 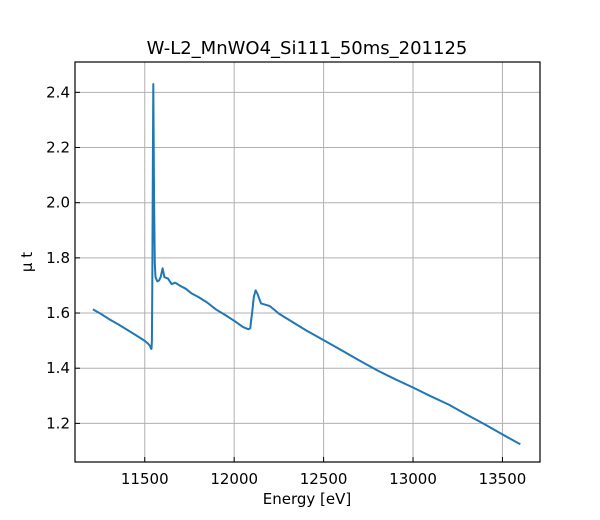 I want to click on x-tick-label: 11500, so click(x=145, y=479).